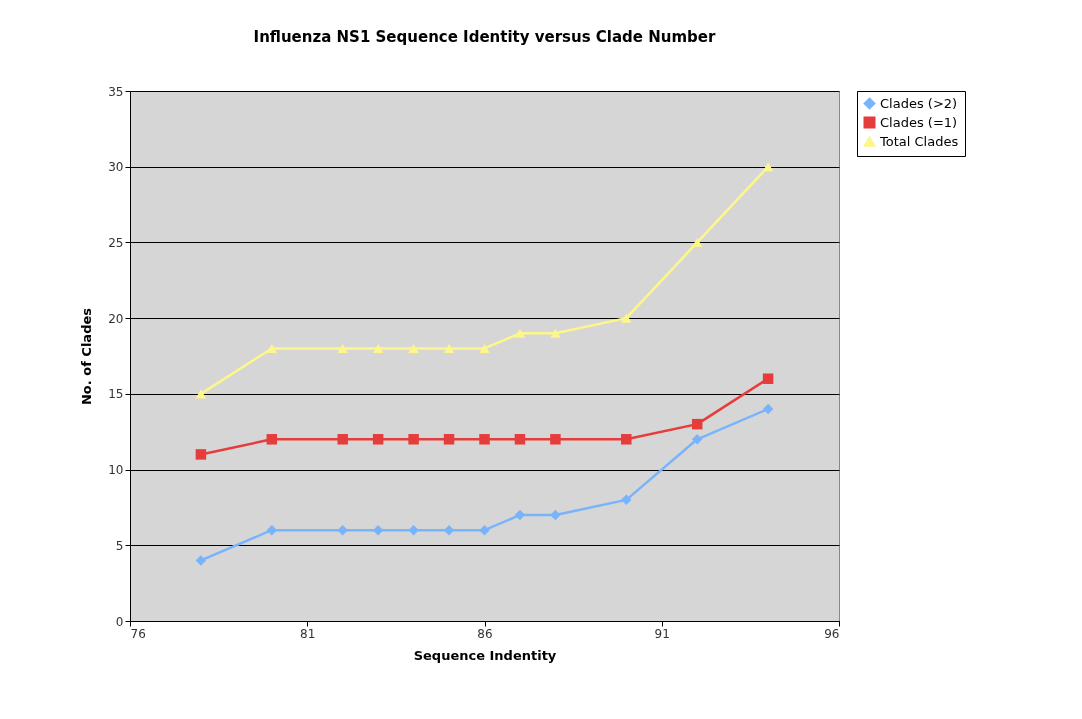 The width and height of the screenshot is (1082, 719). I want to click on x-axis-title: Sequence Indentity, so click(485, 655).